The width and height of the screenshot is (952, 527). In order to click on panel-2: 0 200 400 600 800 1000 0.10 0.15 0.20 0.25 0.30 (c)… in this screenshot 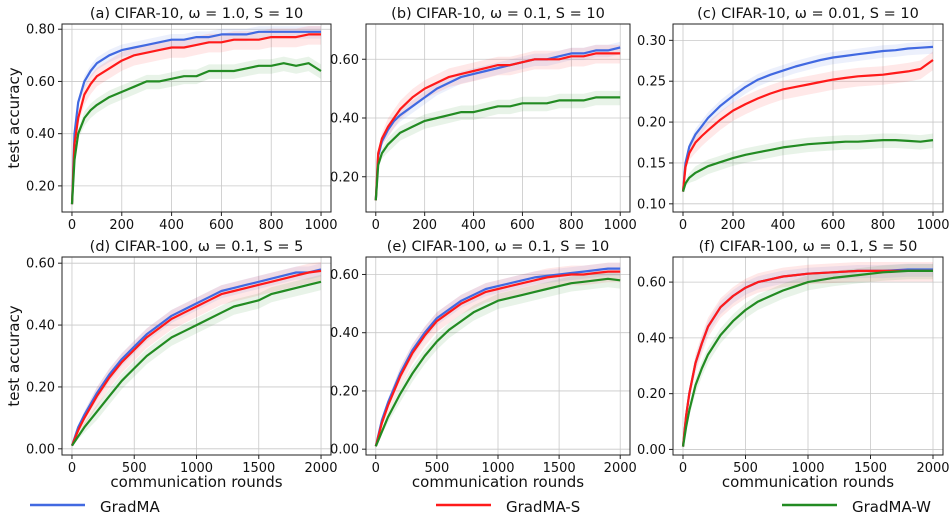, I will do `click(793, 119)`.